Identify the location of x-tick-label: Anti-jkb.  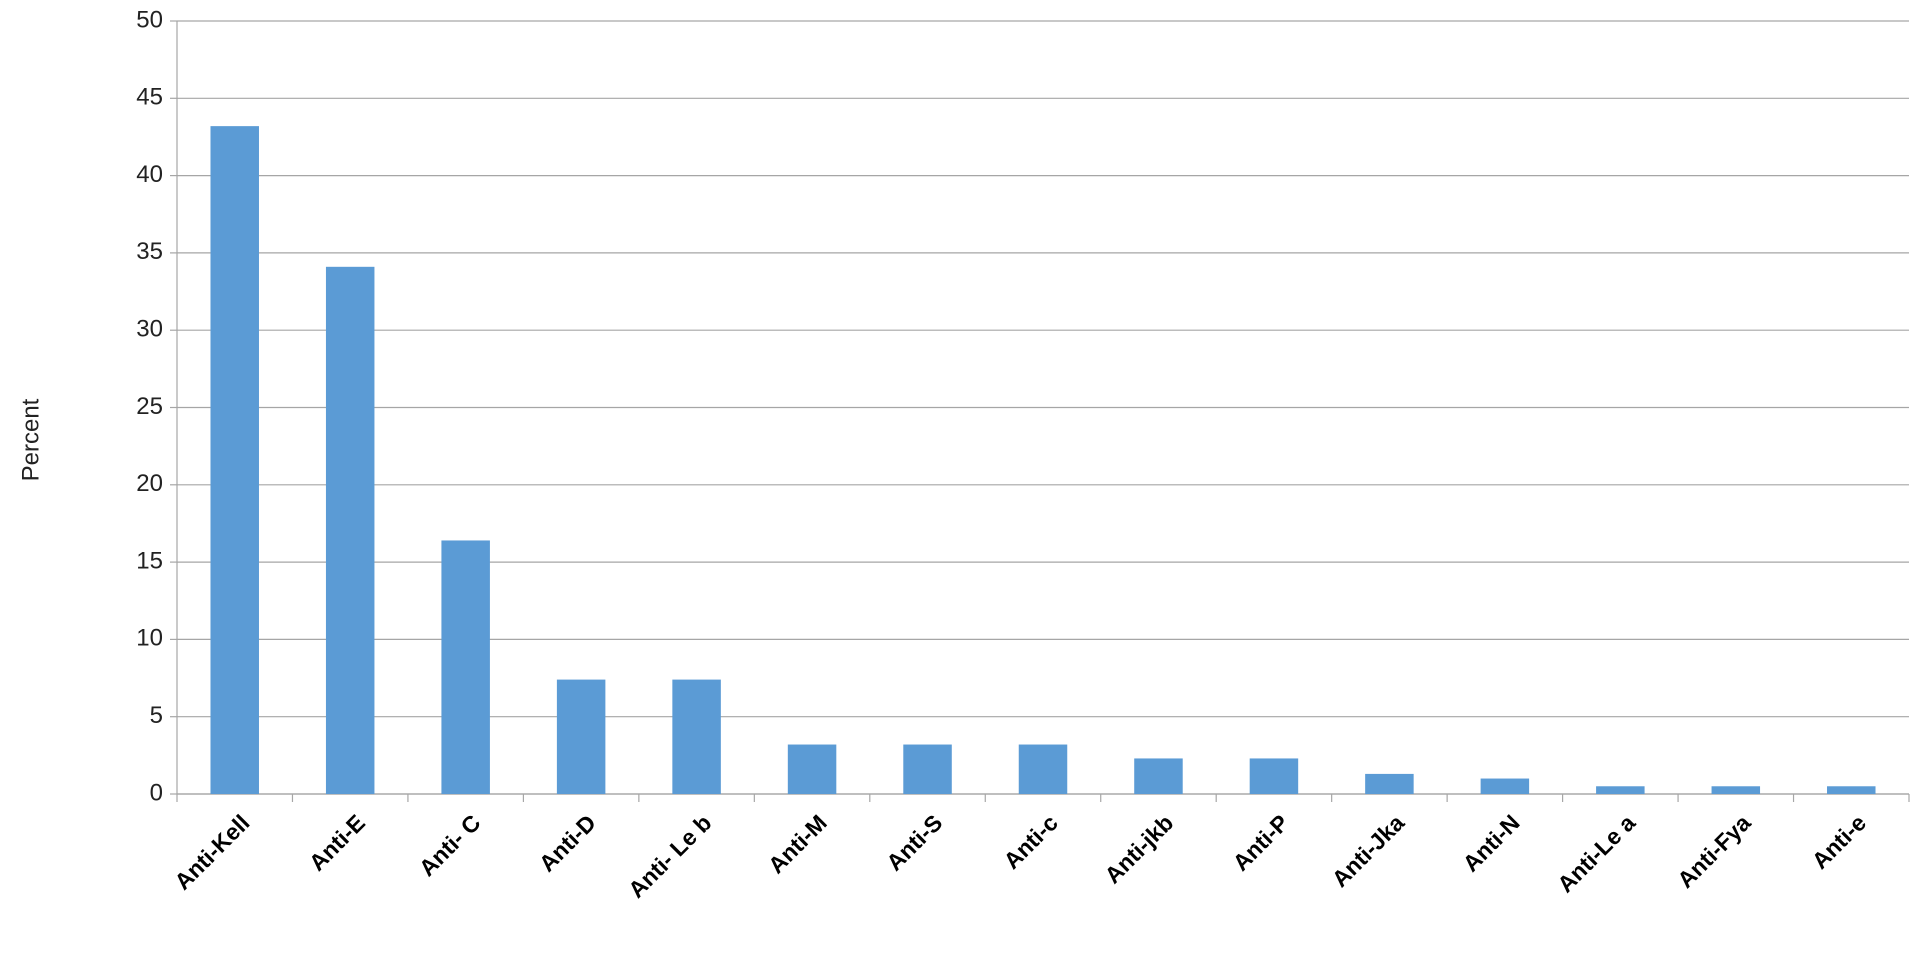
(1138, 848).